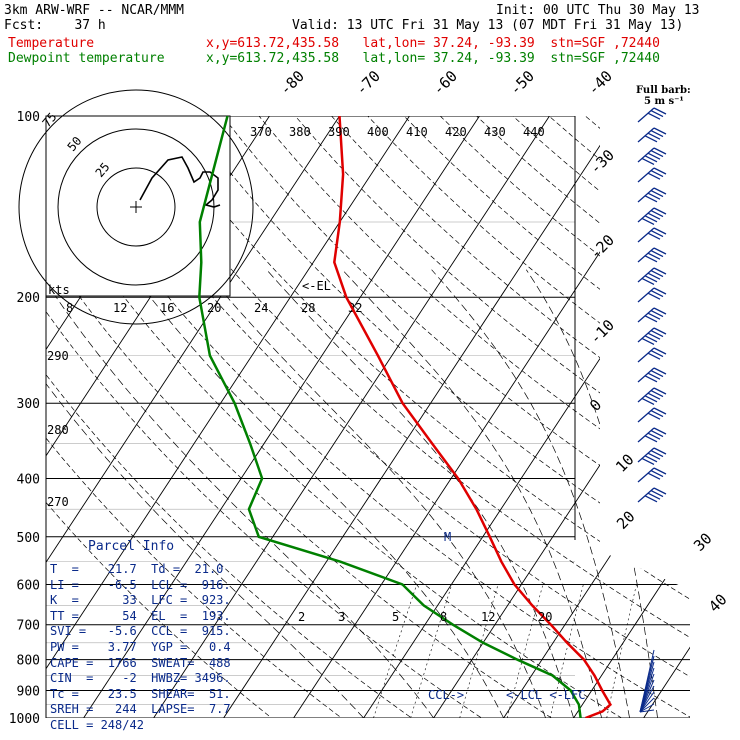 This screenshot has width=740, height=740. What do you see at coordinates (545, 695) in the screenshot?
I see `sounding-annotation: <-LCL <-LFC` at bounding box center [545, 695].